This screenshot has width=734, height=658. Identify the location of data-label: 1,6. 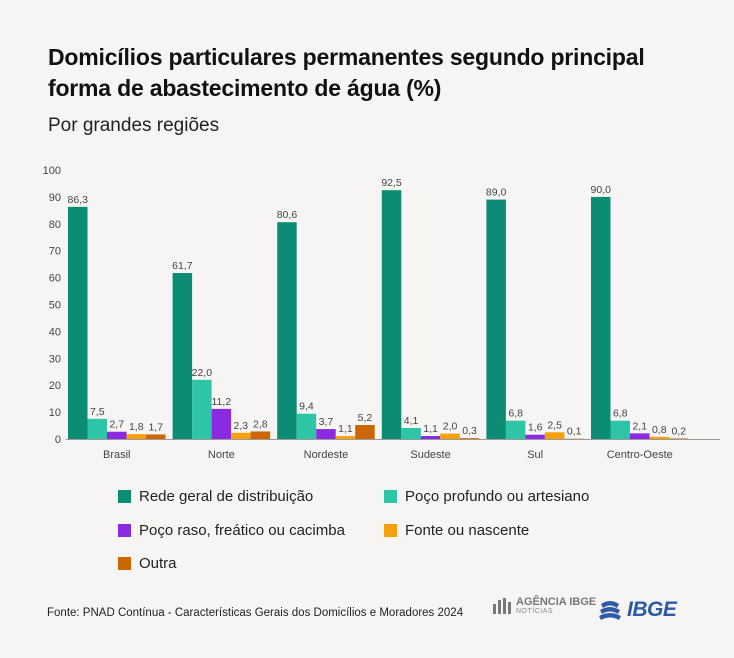
(535, 428).